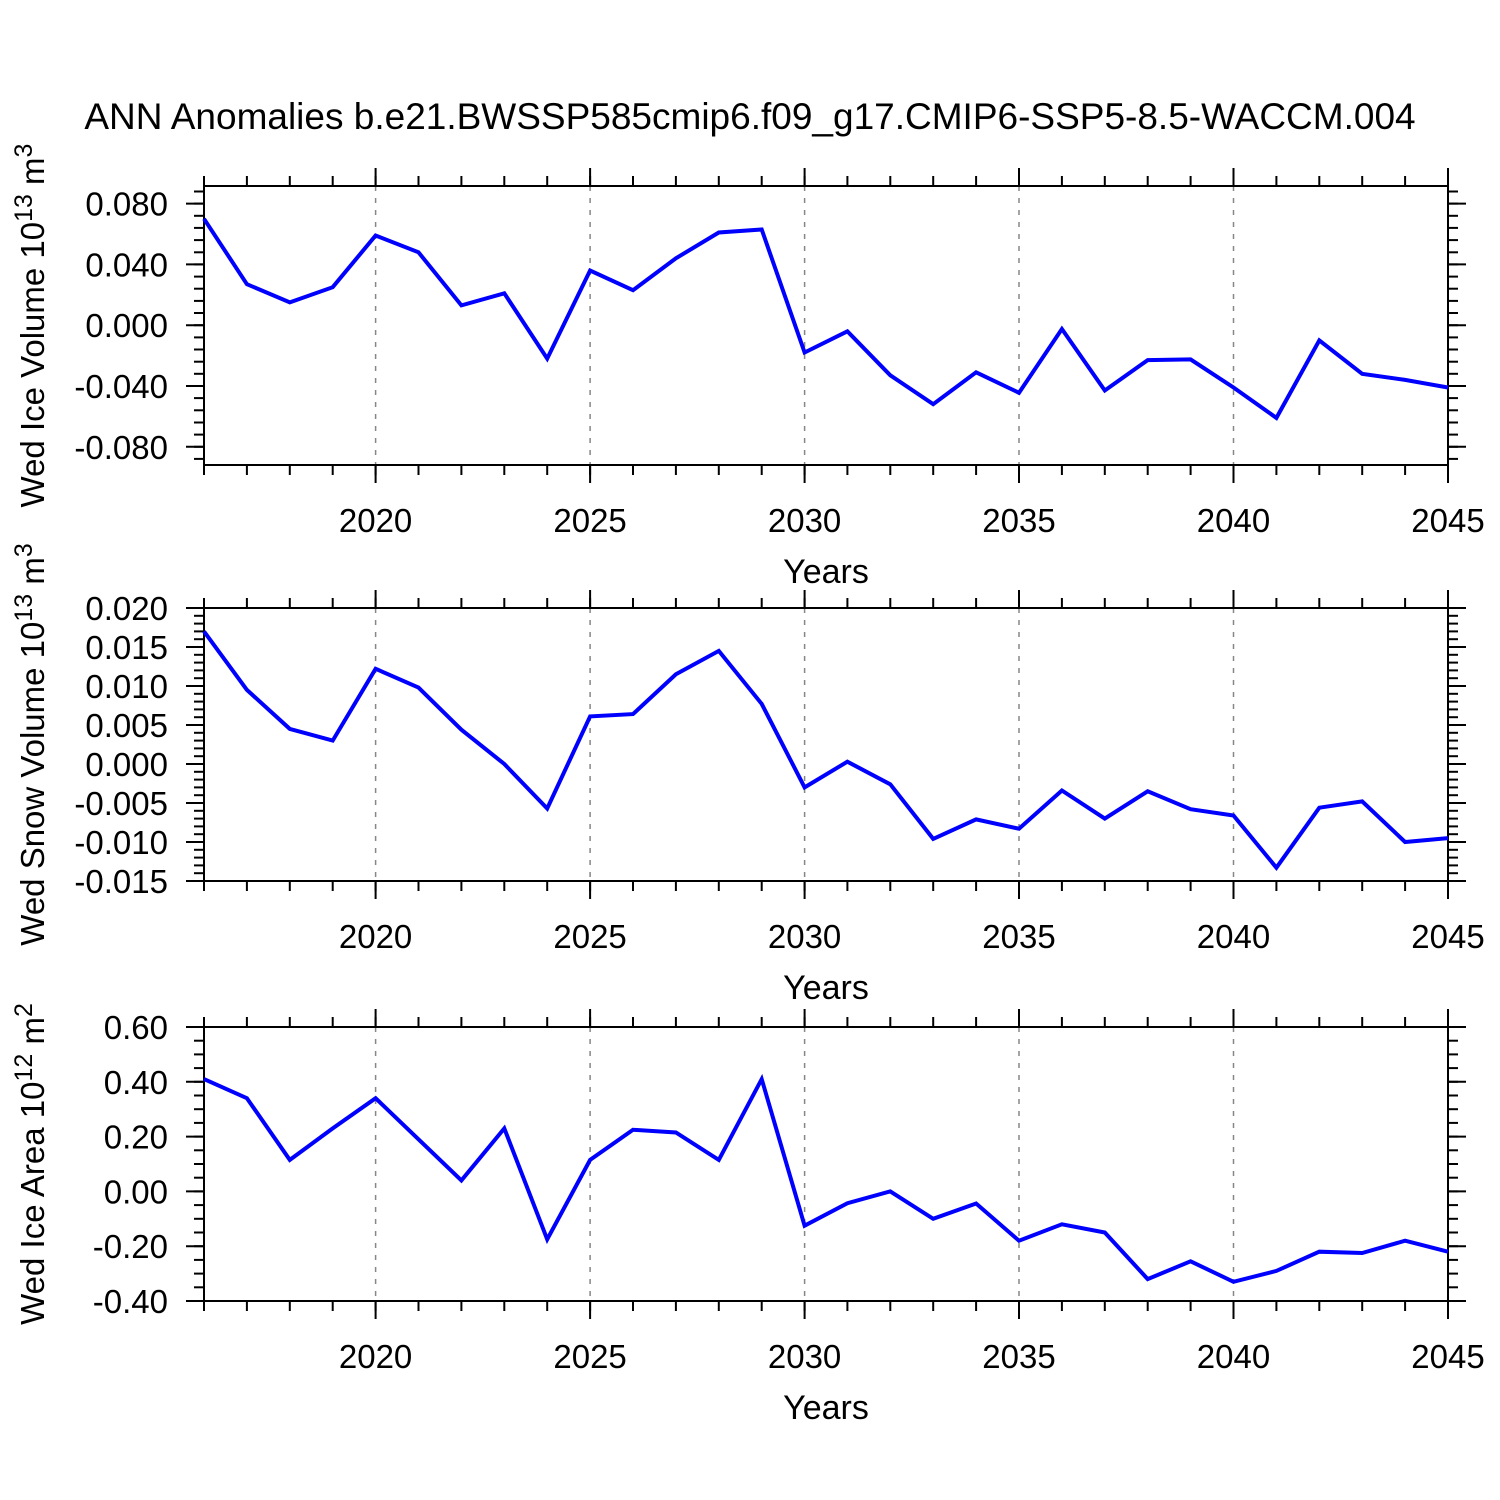 Image resolution: width=1500 pixels, height=1500 pixels. Describe the element at coordinates (121, 842) in the screenshot. I see `y-tick-label: -0.010` at that location.